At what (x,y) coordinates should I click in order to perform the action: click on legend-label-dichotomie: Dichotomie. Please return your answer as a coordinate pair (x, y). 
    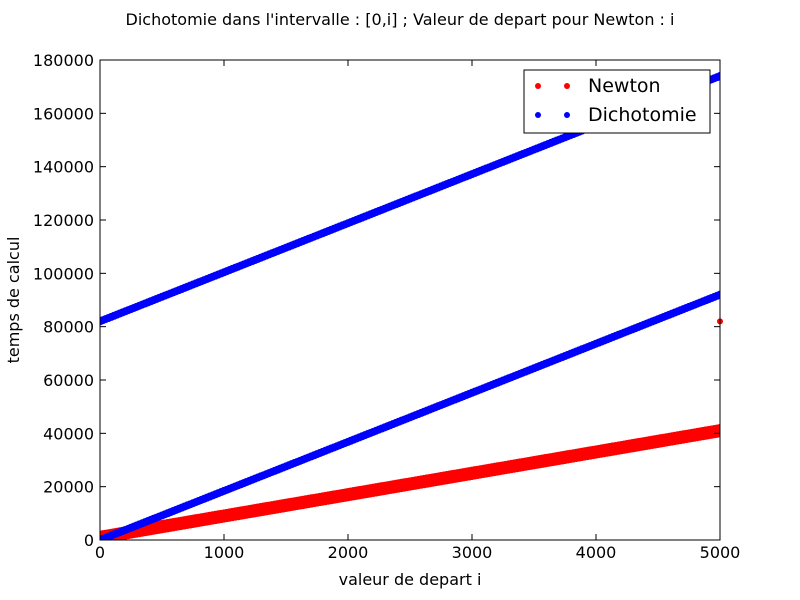
    Looking at the image, I should click on (642, 115).